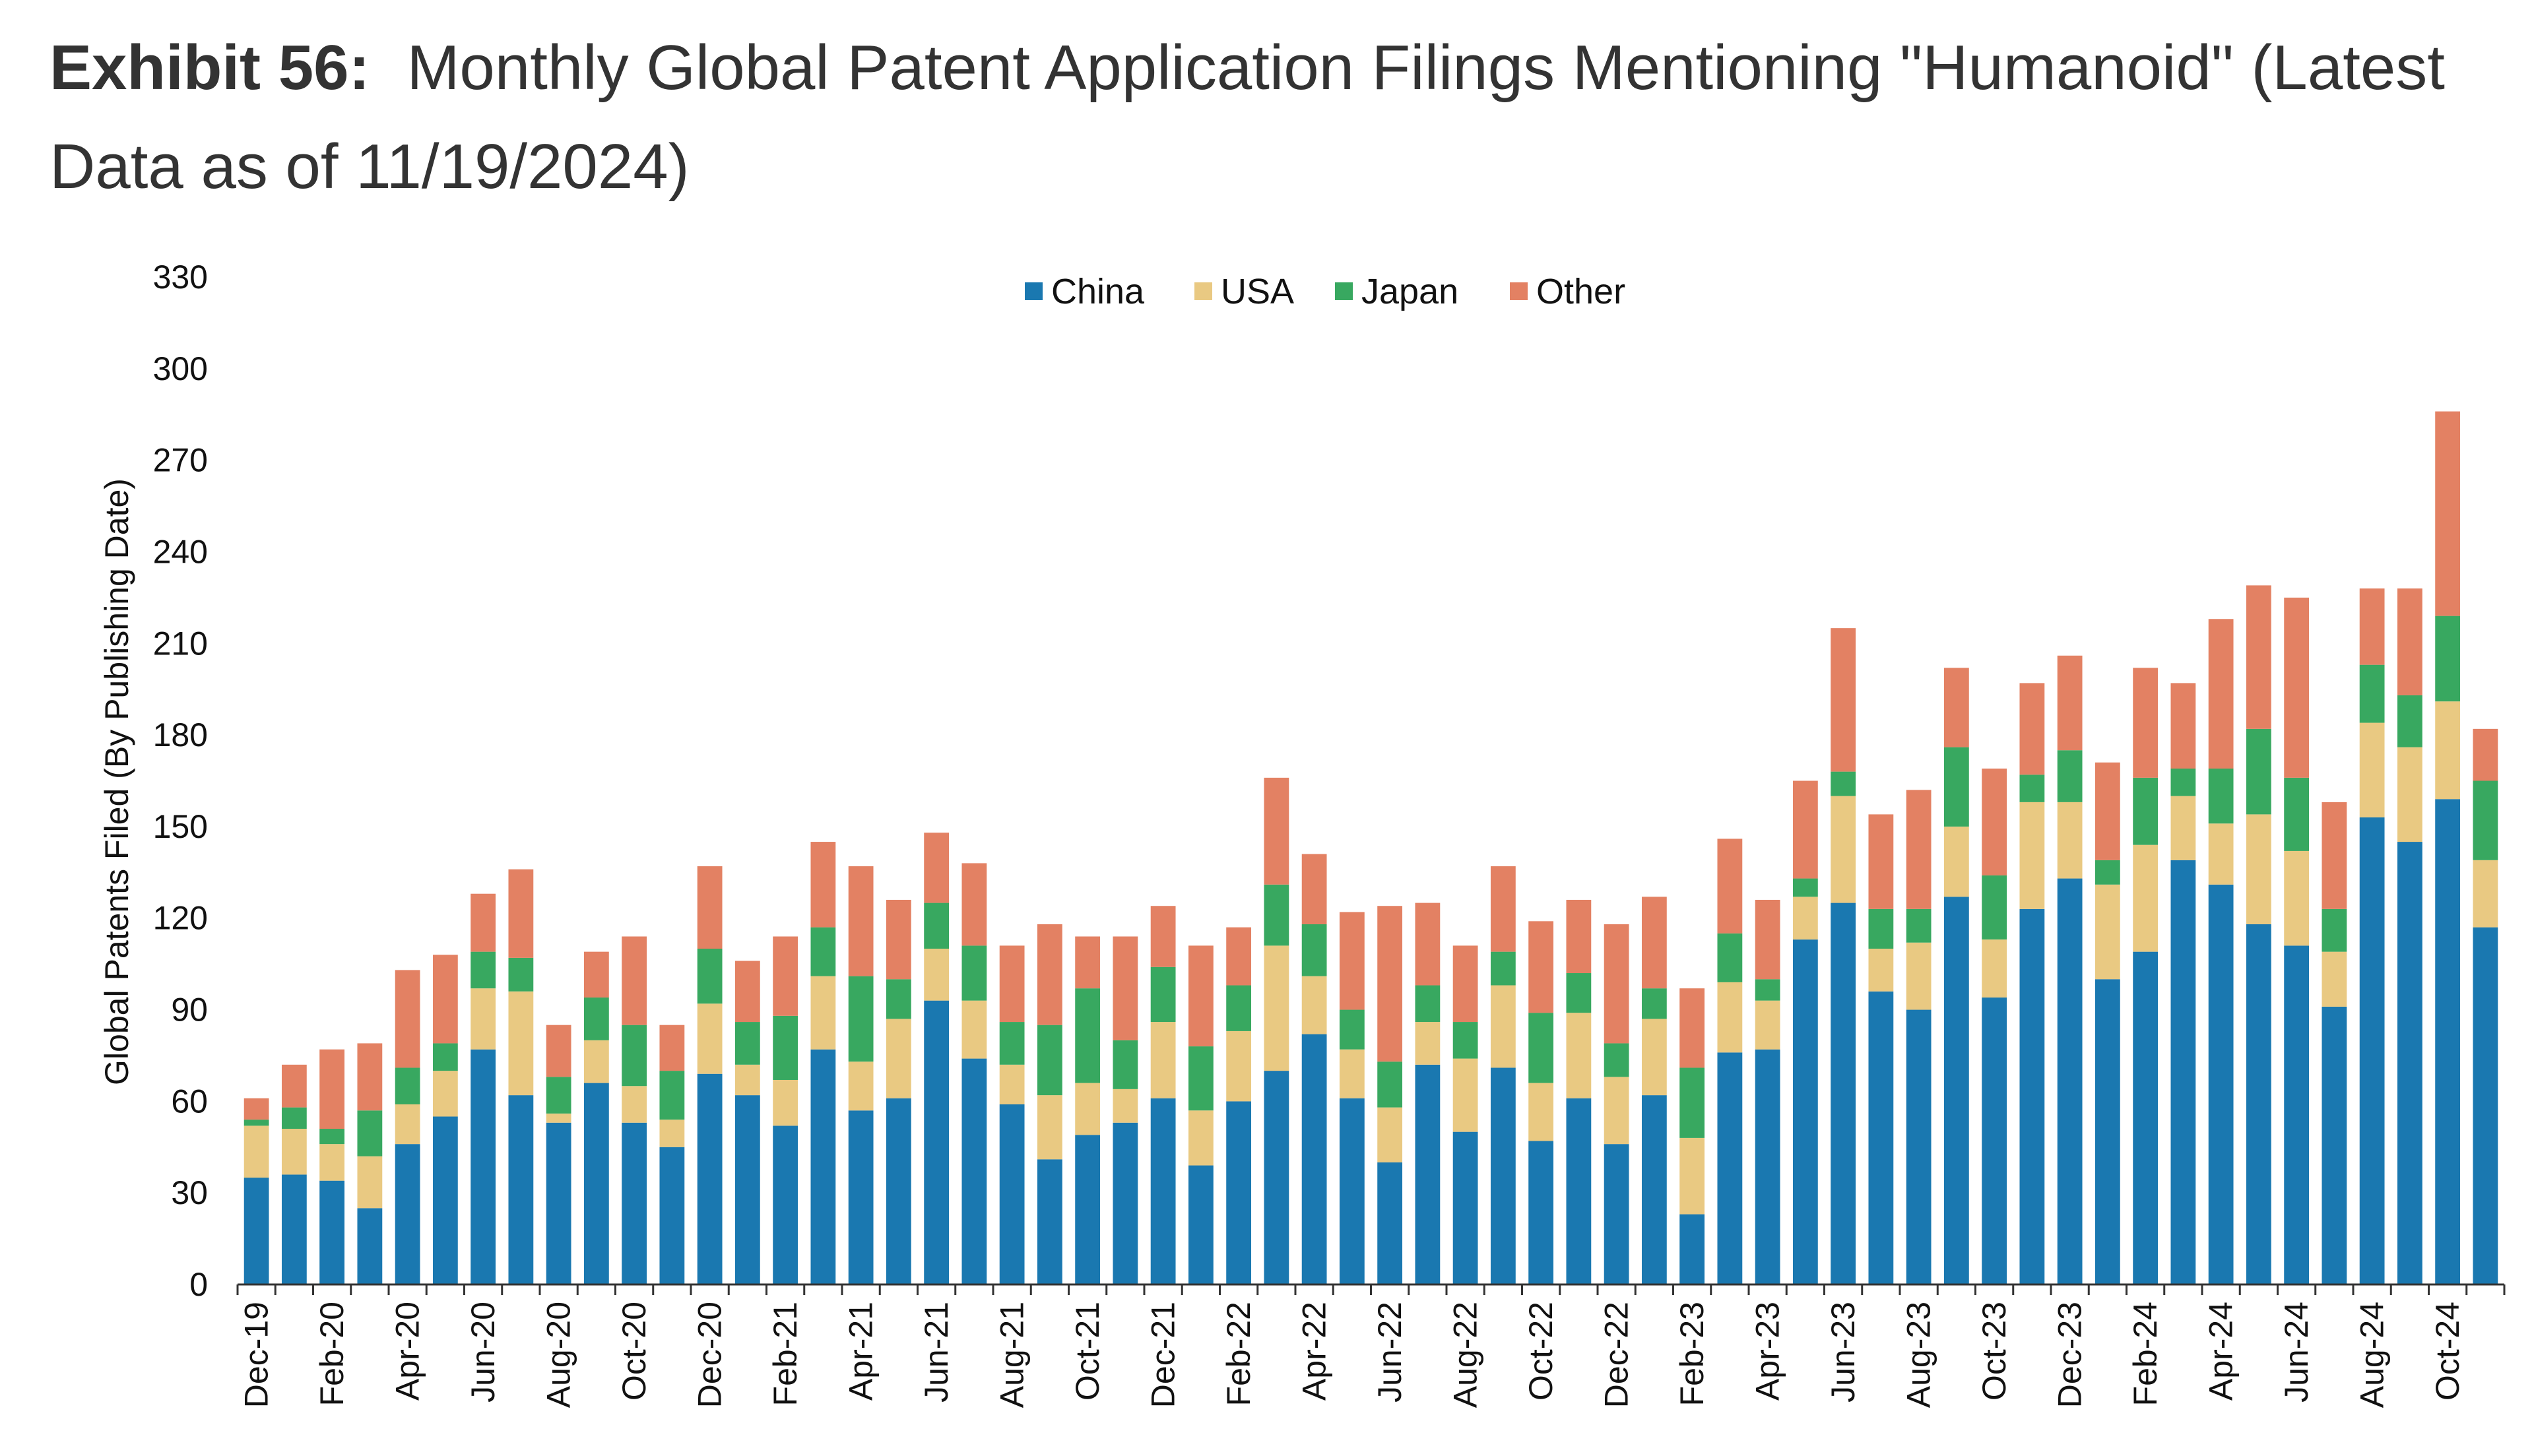 The width and height of the screenshot is (2534, 1456). What do you see at coordinates (861, 1351) in the screenshot?
I see `x-tick-label: Apr-21` at bounding box center [861, 1351].